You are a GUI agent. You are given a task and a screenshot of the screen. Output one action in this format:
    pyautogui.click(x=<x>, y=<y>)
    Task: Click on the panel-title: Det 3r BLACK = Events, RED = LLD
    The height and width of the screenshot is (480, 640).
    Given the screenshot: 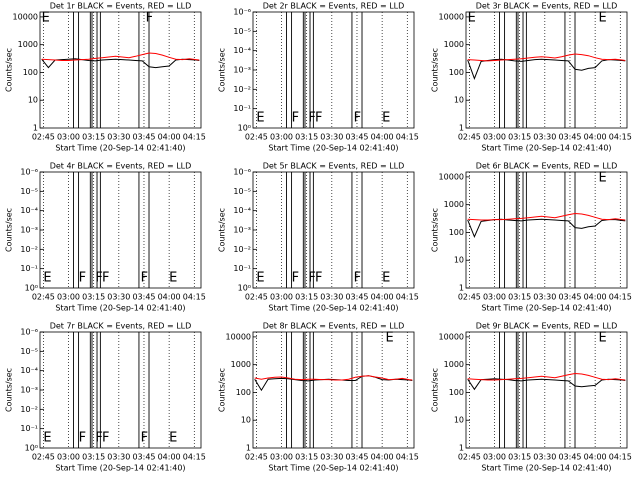 What is the action you would take?
    pyautogui.click(x=547, y=6)
    